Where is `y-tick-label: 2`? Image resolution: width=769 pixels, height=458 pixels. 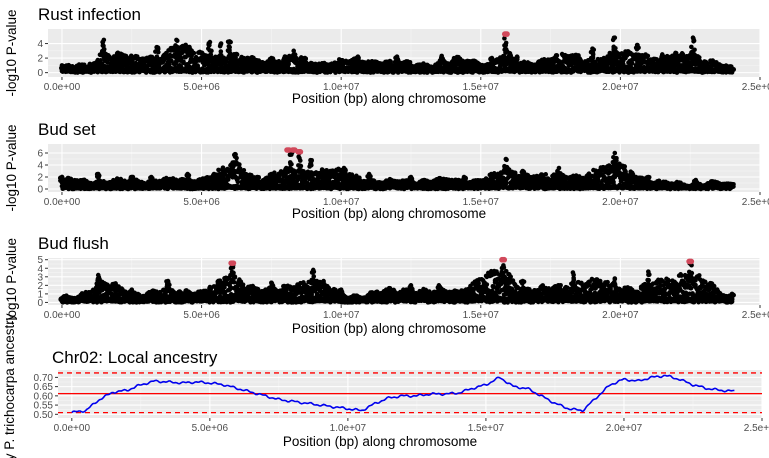
y-tick-label: 2 is located at coordinates (40, 59).